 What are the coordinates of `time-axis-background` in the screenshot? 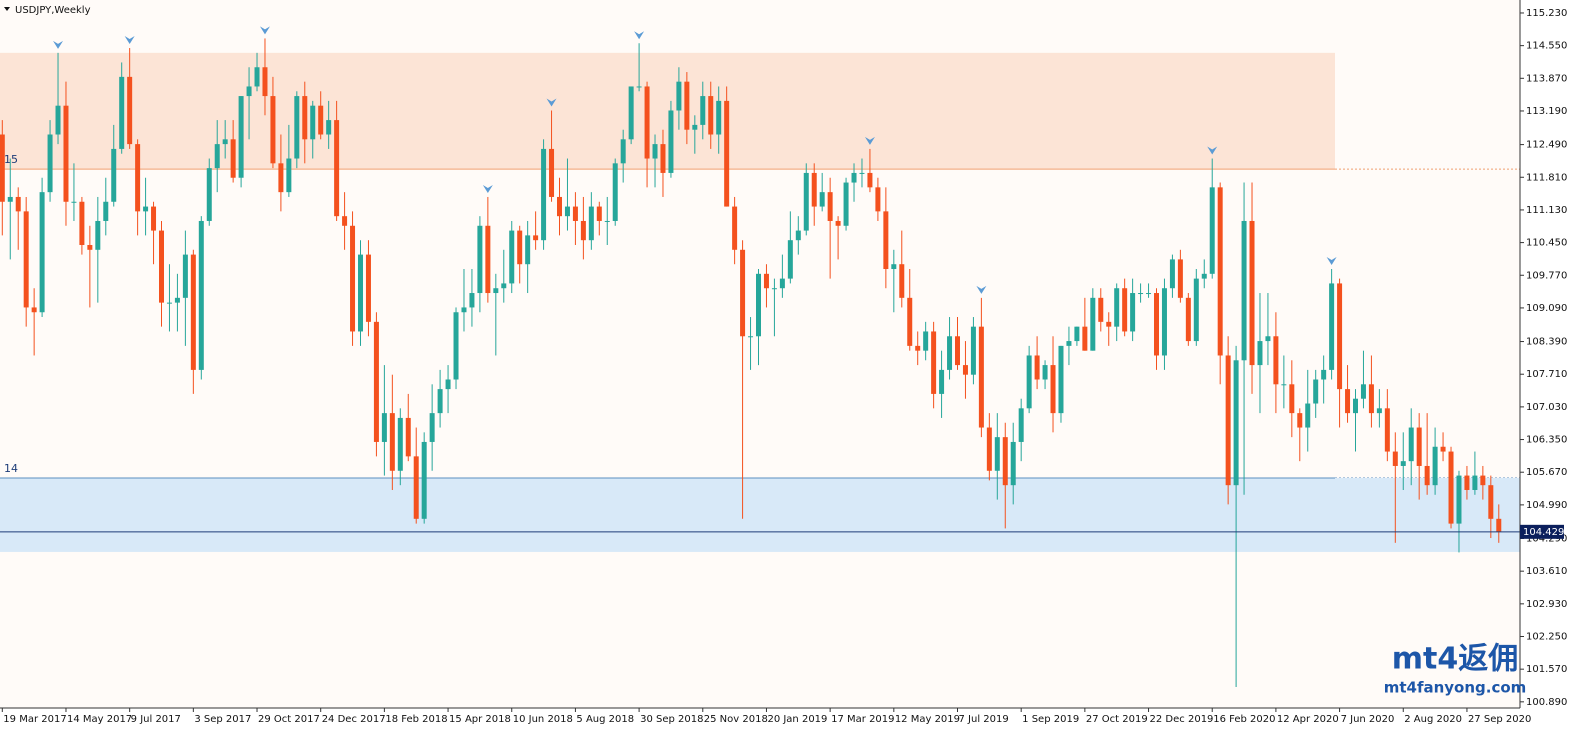 It's located at (760, 718).